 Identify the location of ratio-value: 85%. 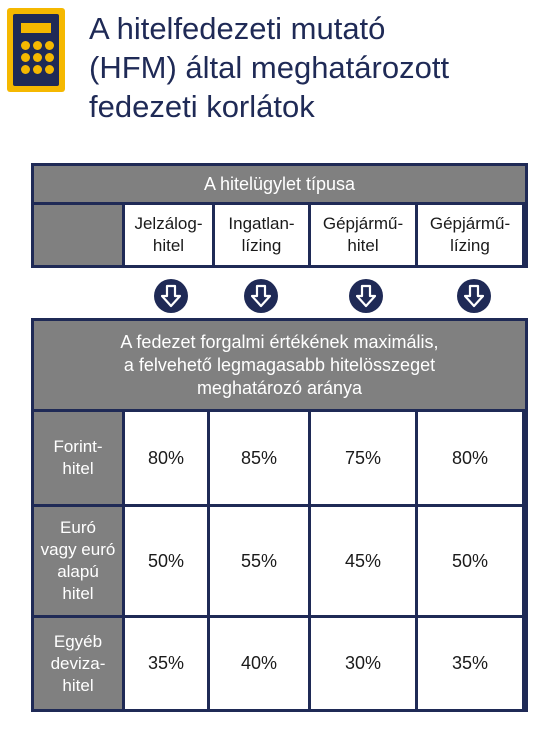
(259, 458).